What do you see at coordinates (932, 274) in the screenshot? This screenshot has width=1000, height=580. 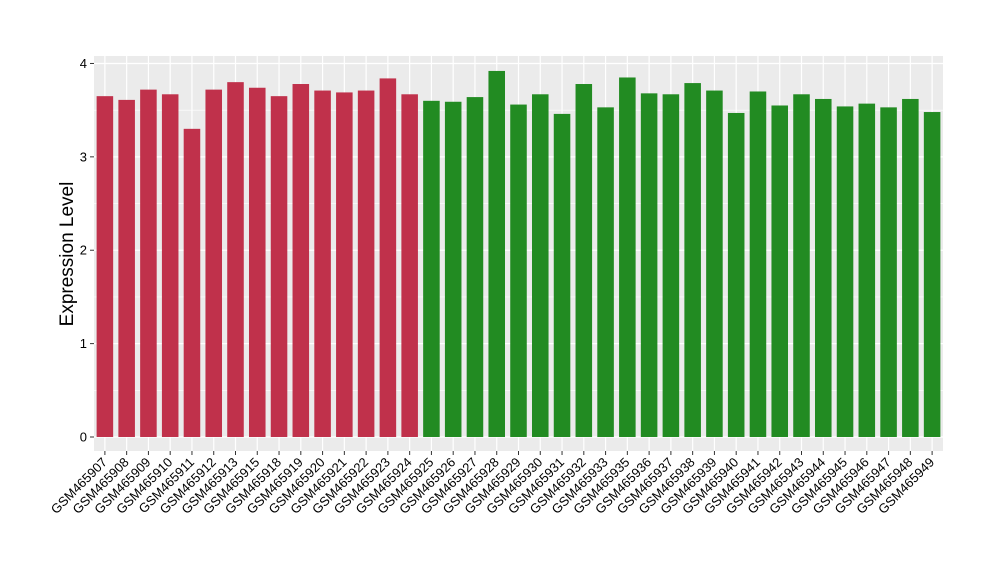 I see `bar-GSM465949` at bounding box center [932, 274].